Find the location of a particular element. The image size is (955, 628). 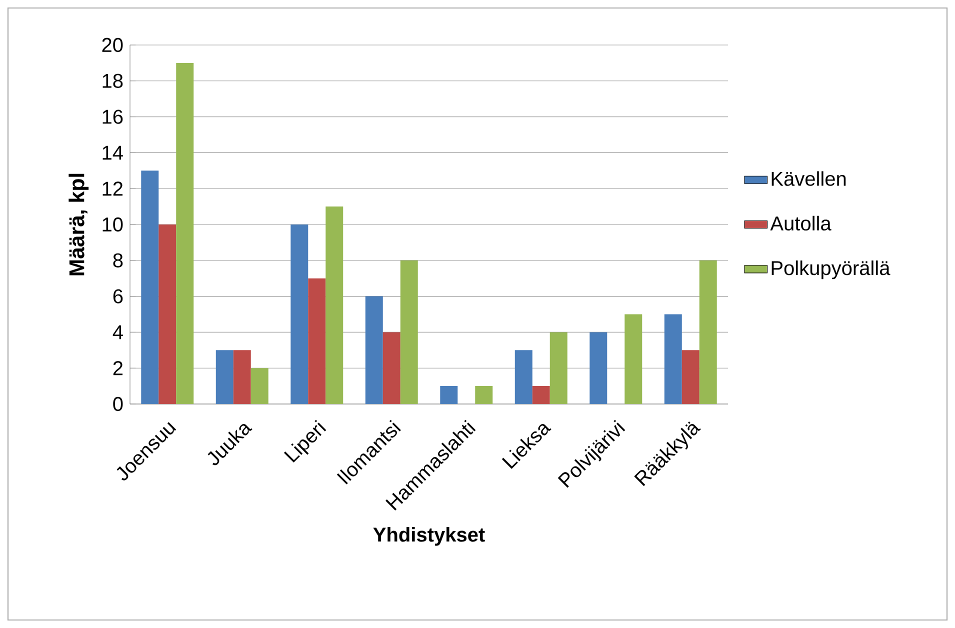

y-tick-label: 0 is located at coordinates (118, 404).